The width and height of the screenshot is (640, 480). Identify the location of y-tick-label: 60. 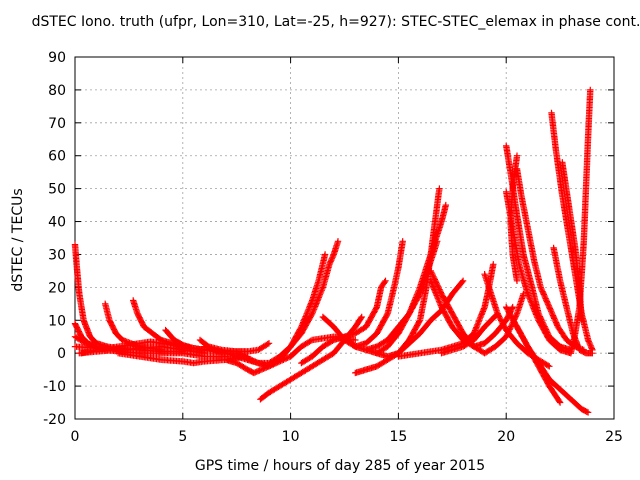
(57, 157).